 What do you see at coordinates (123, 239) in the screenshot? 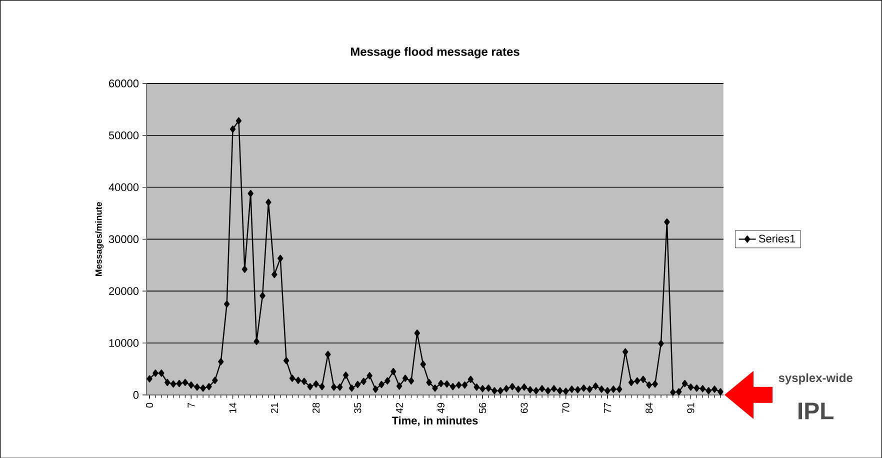
I see `y-tick-label: 30000` at bounding box center [123, 239].